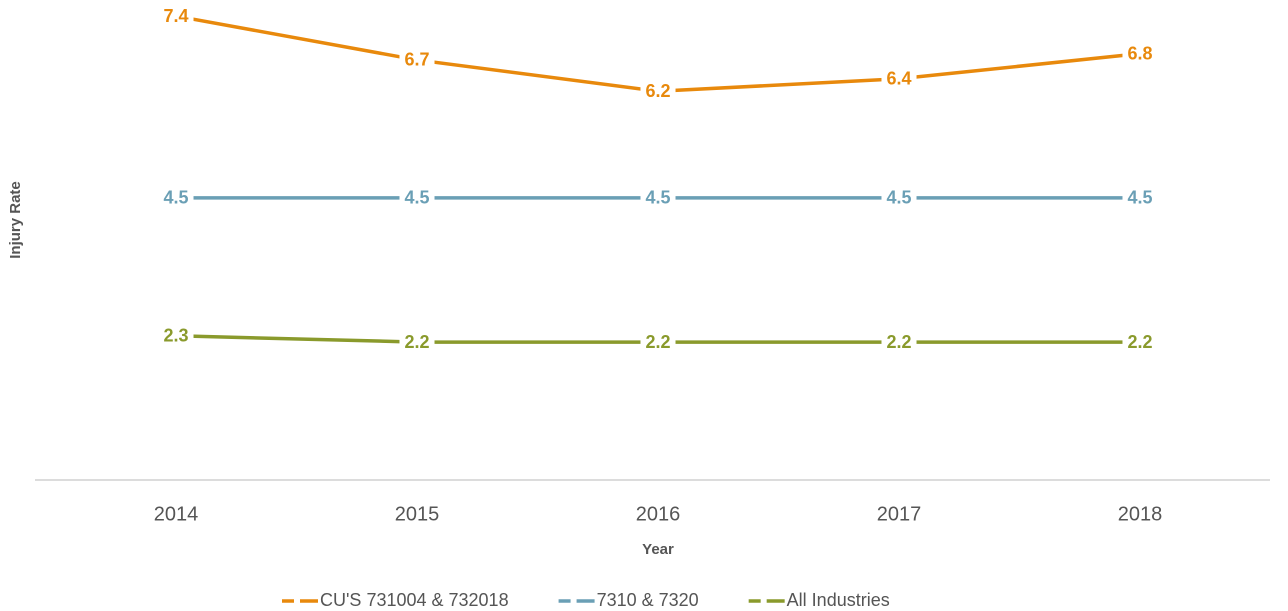  What do you see at coordinates (15, 220) in the screenshot?
I see `y-axis-label: Injury Rate` at bounding box center [15, 220].